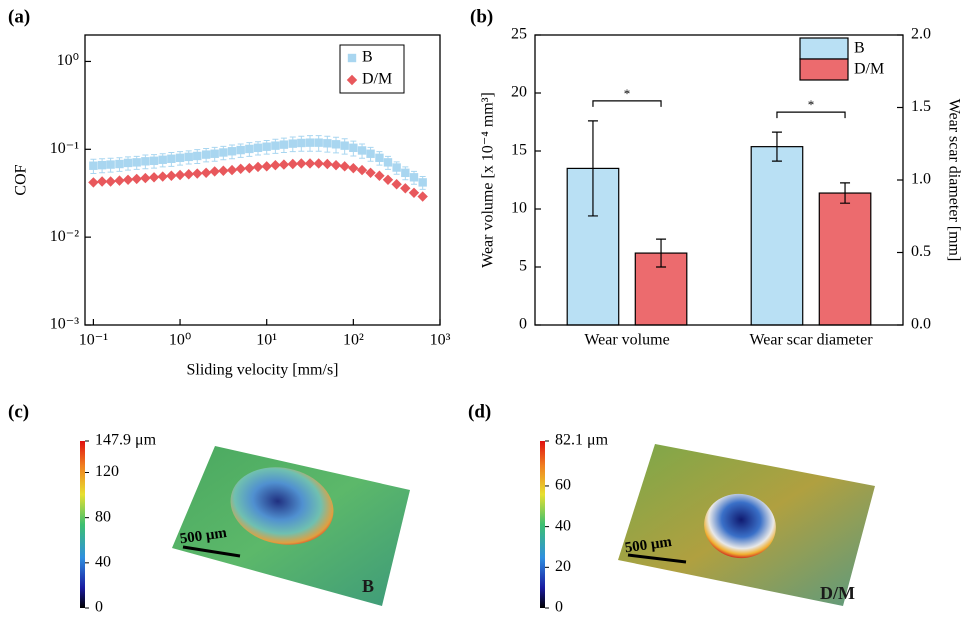 This screenshot has width=966, height=619. What do you see at coordinates (107, 471) in the screenshot?
I see `colorbar-tick-label: 120` at bounding box center [107, 471].